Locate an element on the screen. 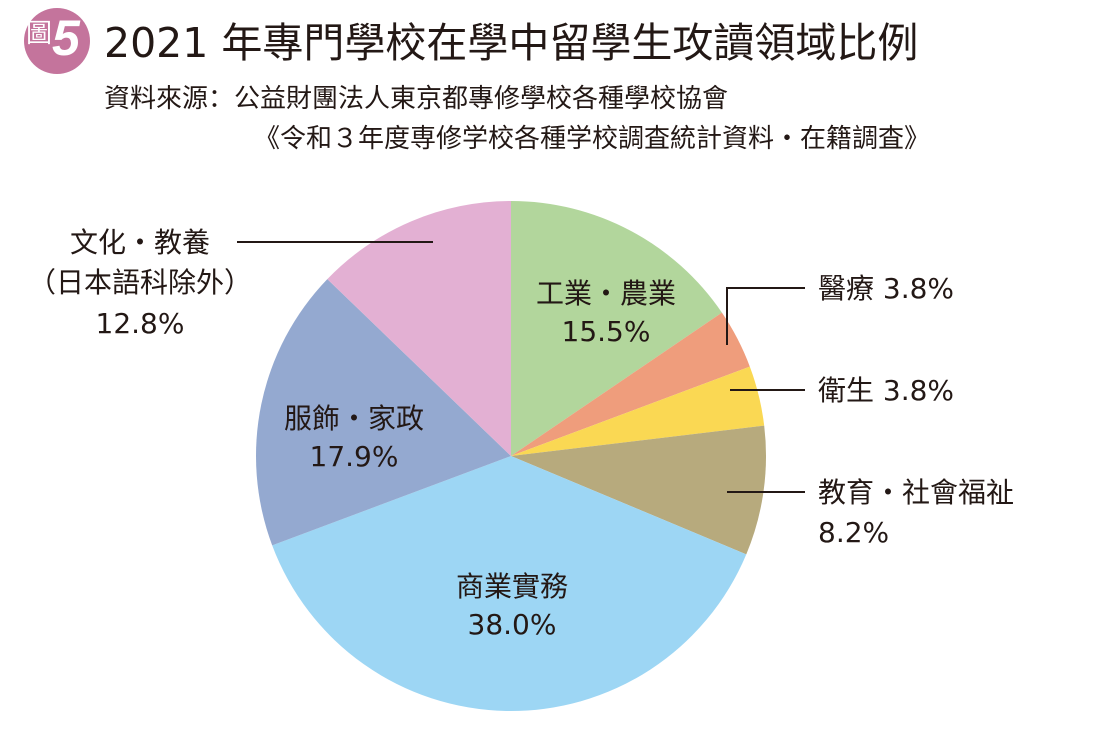  chart-title: 2021 年專門學校在學中留學生攻讀領域比例 is located at coordinates (511, 43).